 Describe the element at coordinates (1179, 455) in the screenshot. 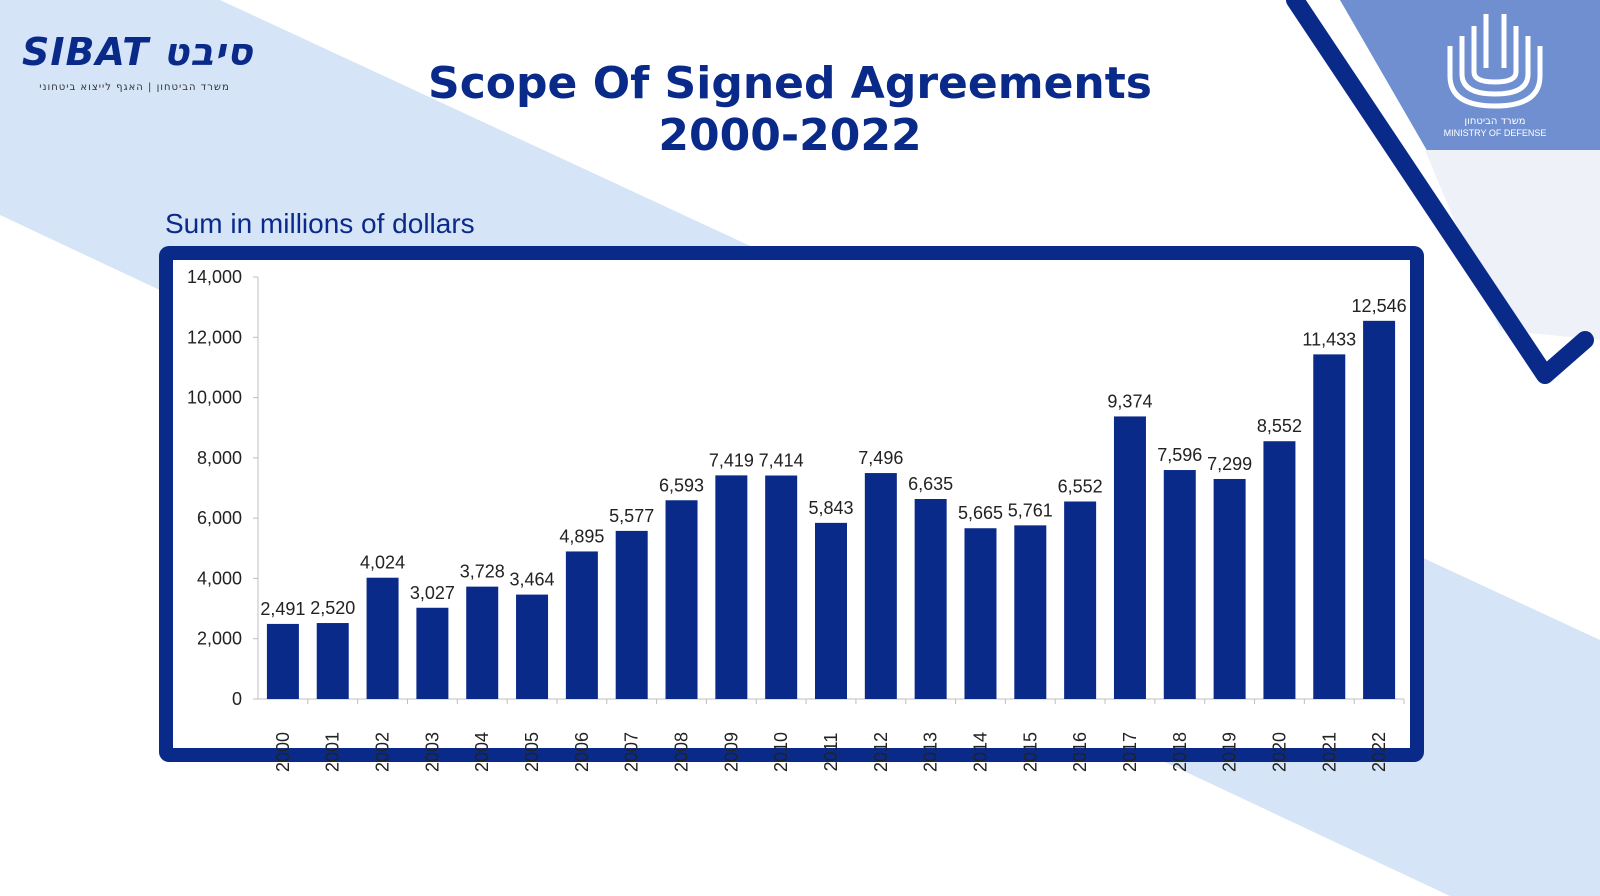

I see `bar-value-label: 7,596` at that location.